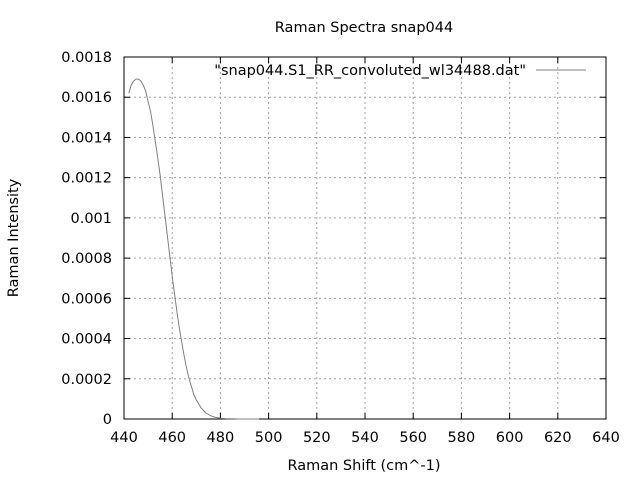  I want to click on series-layer, so click(193, 249).